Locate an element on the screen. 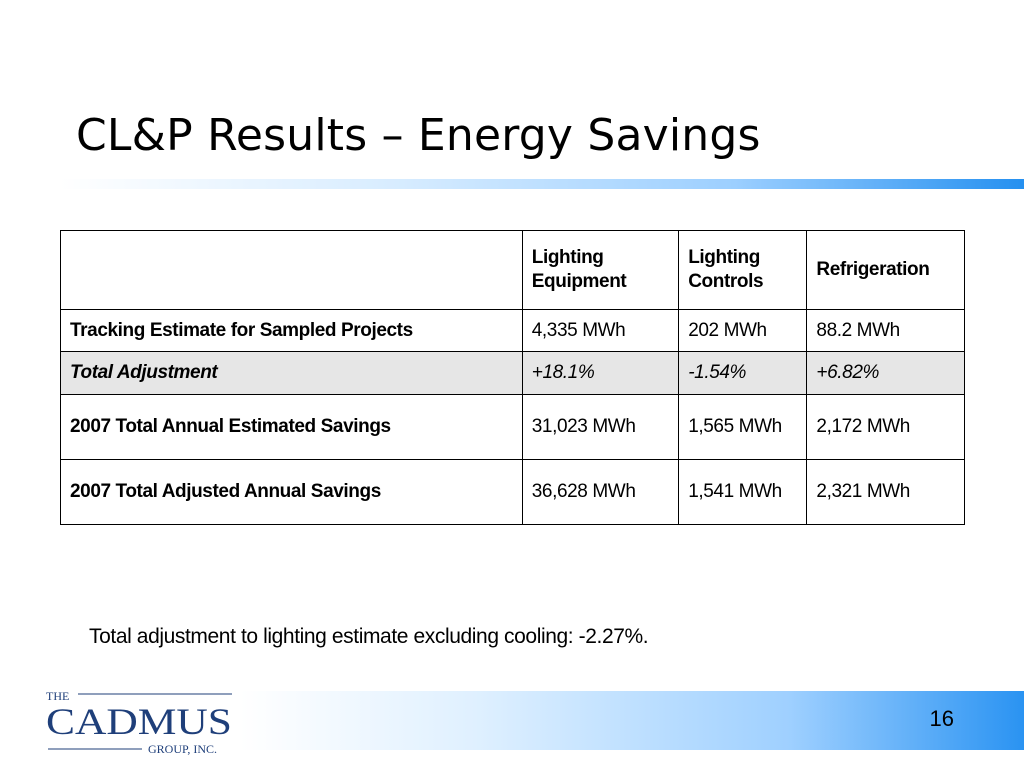 The width and height of the screenshot is (1024, 768). footer-gradient-bar is located at coordinates (632, 720).